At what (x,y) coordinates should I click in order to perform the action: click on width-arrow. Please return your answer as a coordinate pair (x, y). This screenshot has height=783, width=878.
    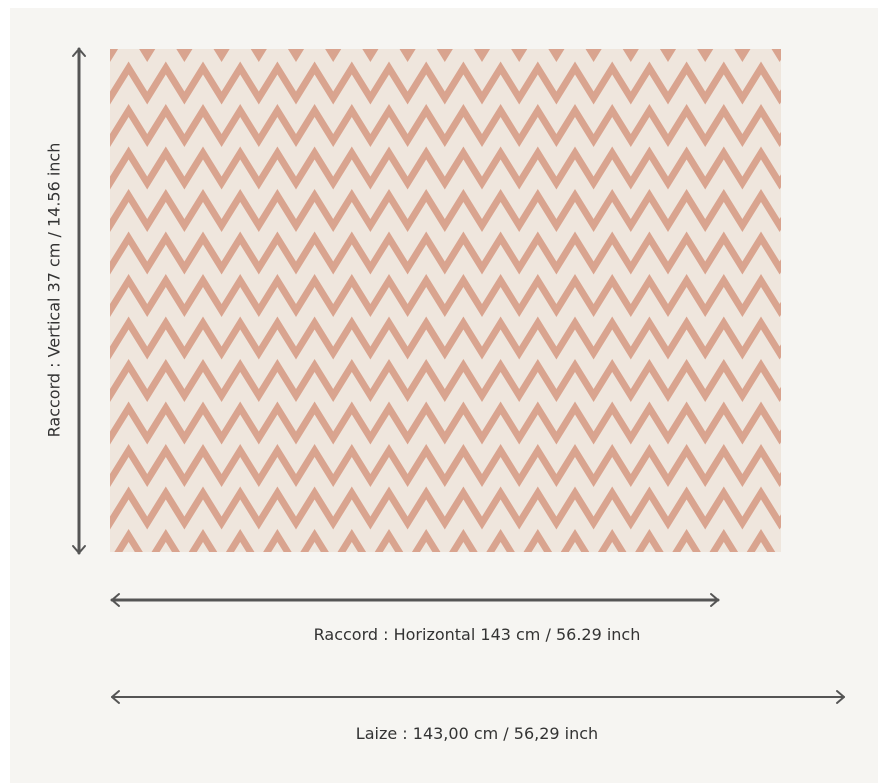
    Looking at the image, I should click on (478, 697).